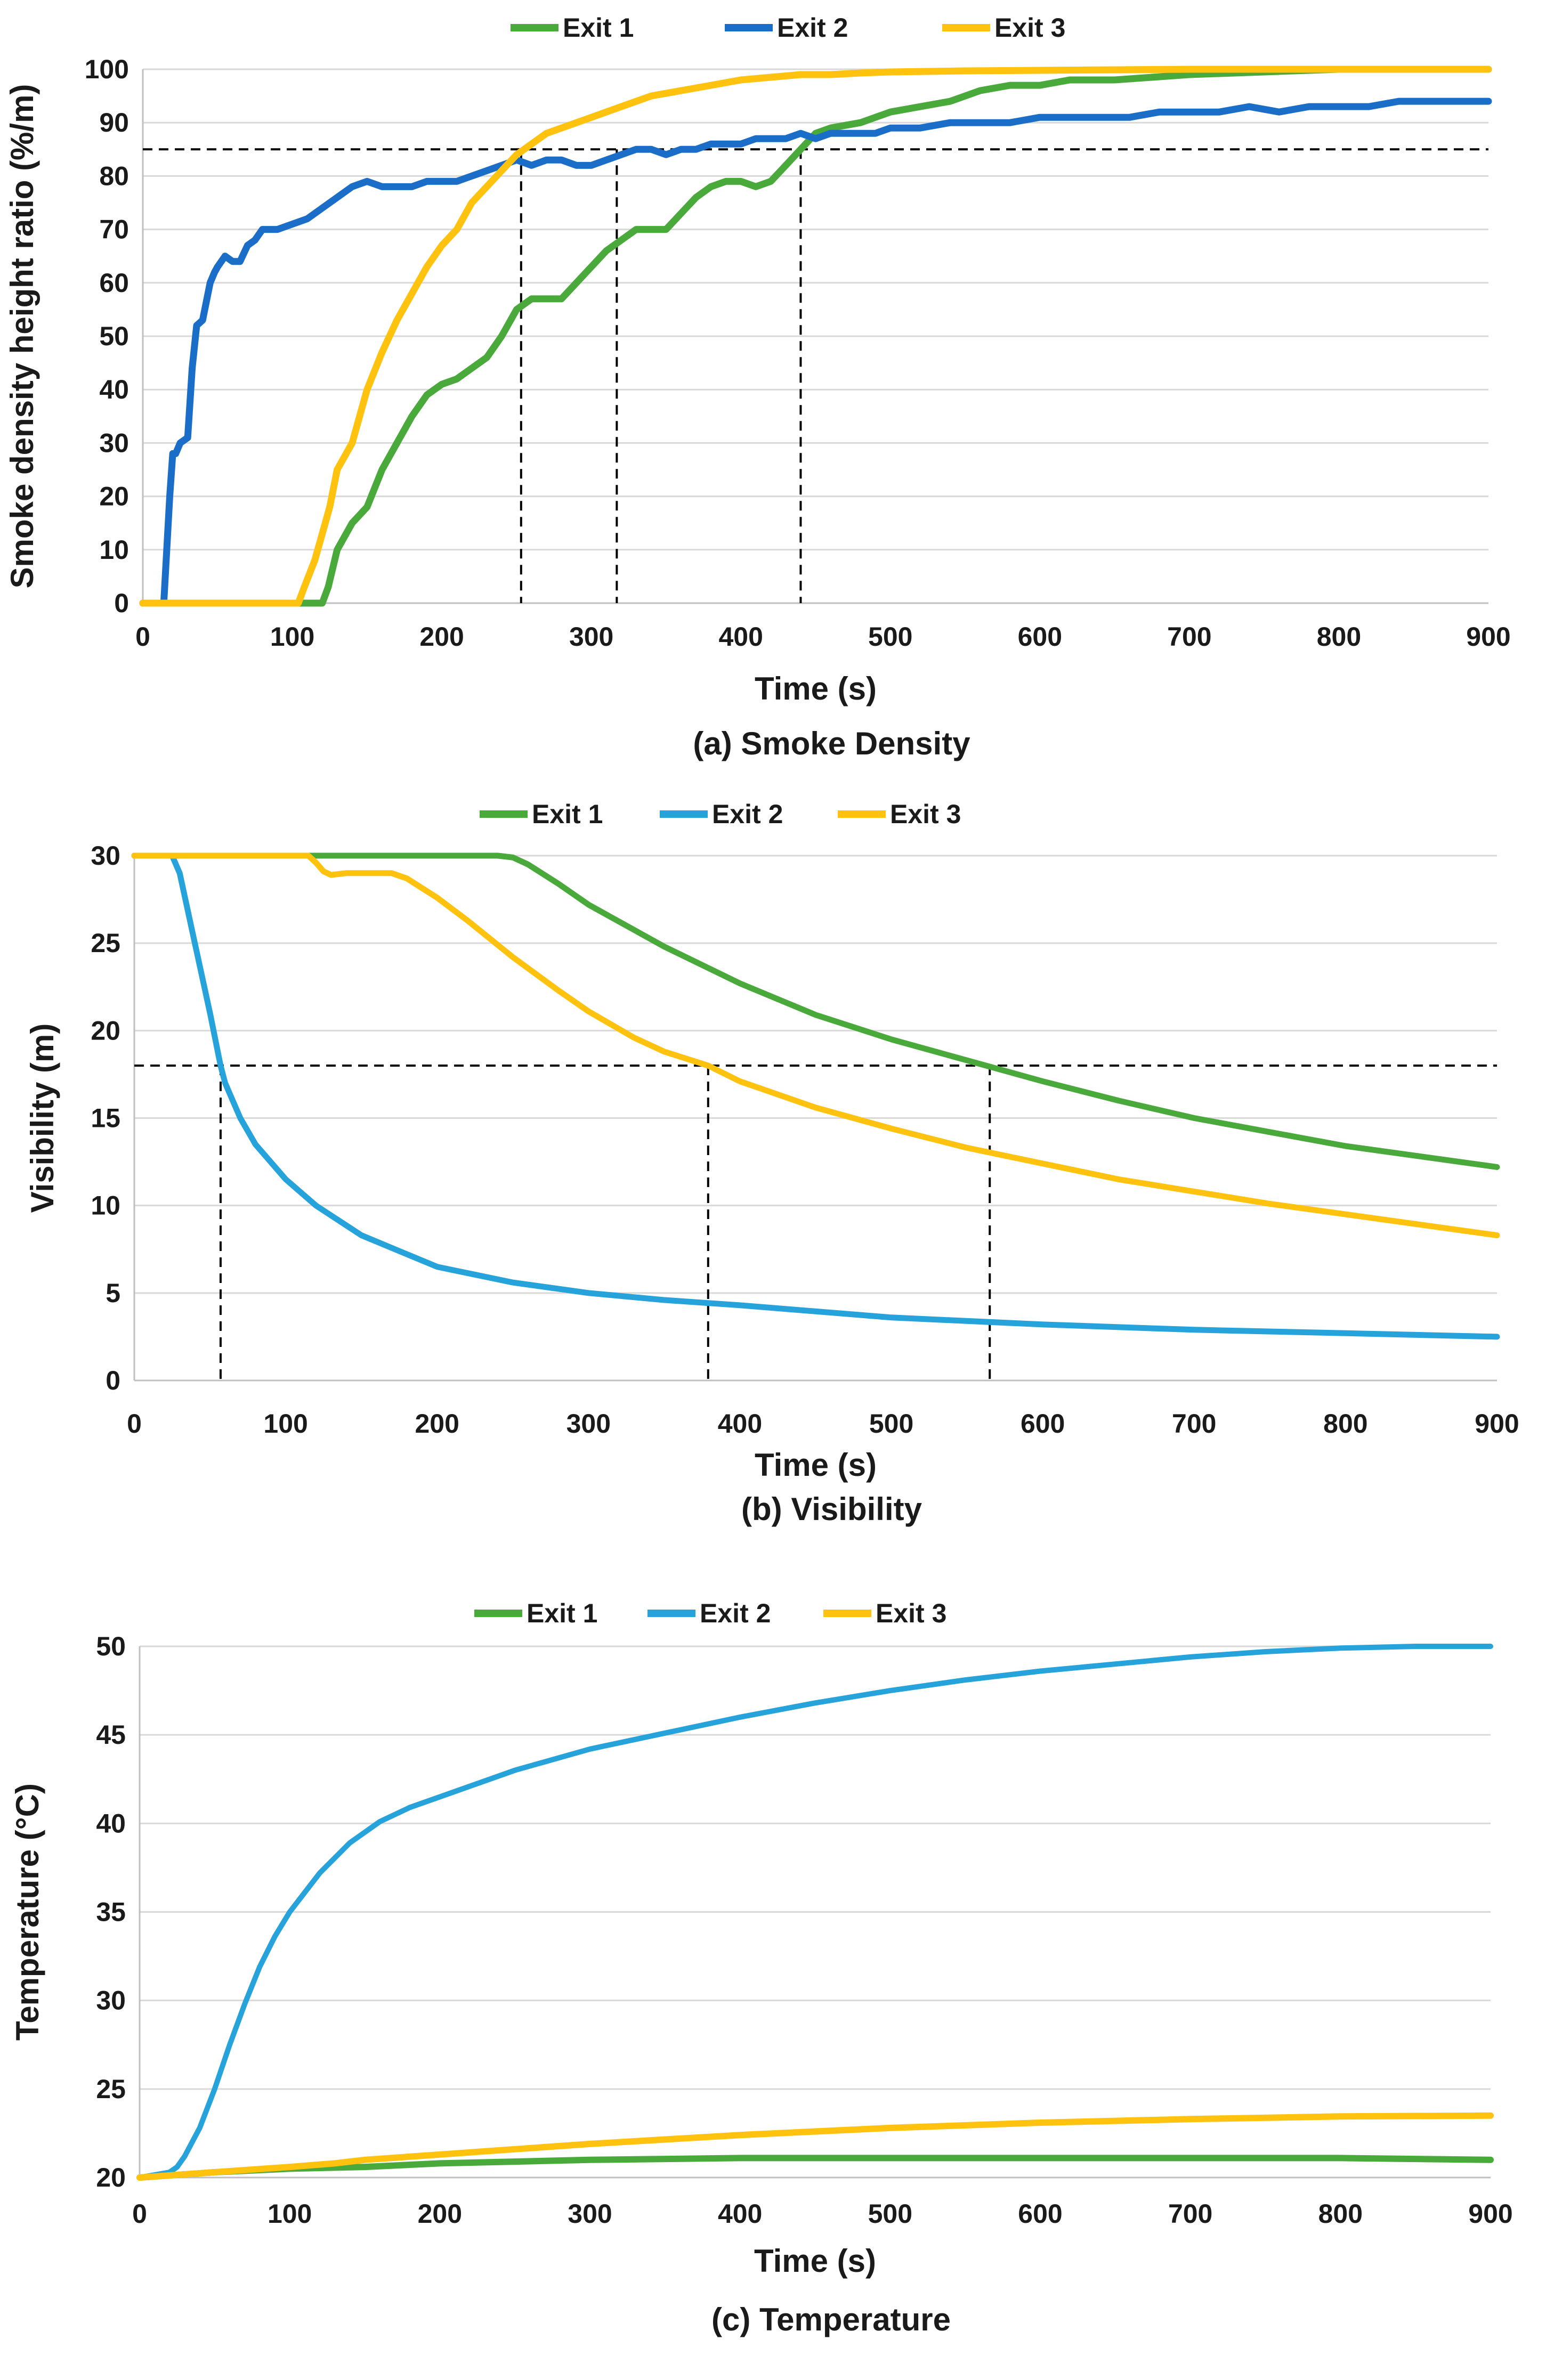  Describe the element at coordinates (142, 637) in the screenshot. I see `chart-a-xtick-label: 0` at that location.